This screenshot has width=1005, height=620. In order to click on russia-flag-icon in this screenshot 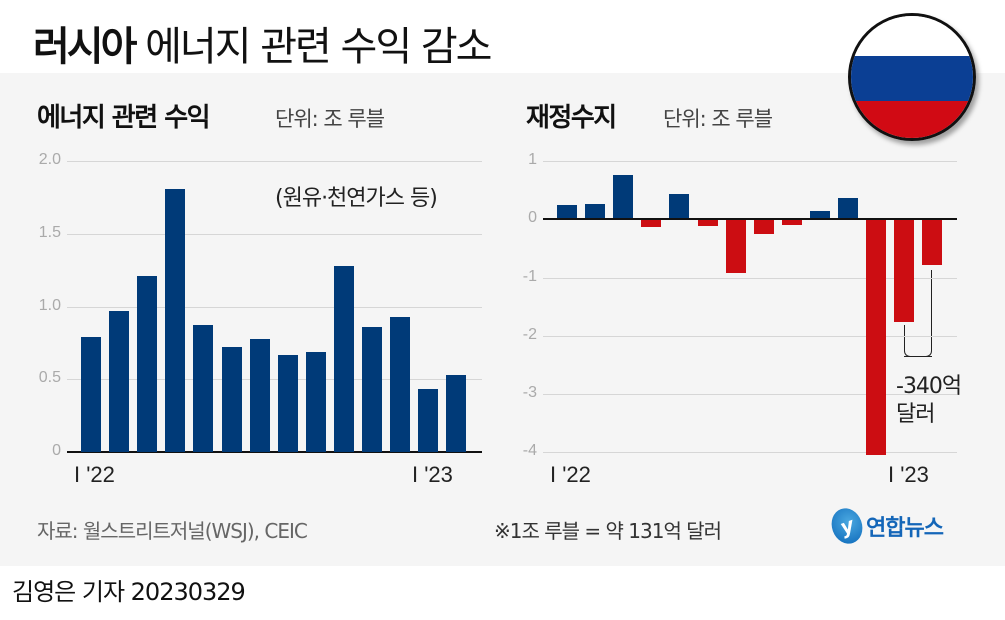, I will do `click(912, 77)`.